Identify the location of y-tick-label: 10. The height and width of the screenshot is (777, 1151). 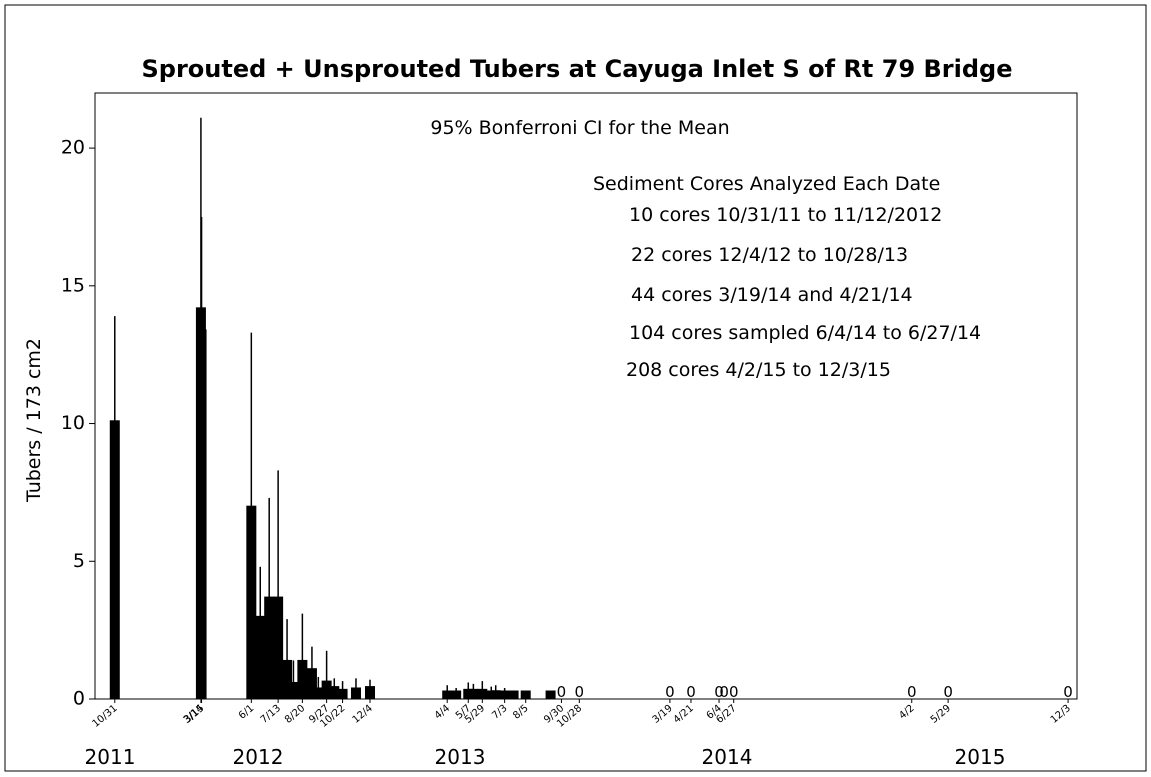
(73, 423).